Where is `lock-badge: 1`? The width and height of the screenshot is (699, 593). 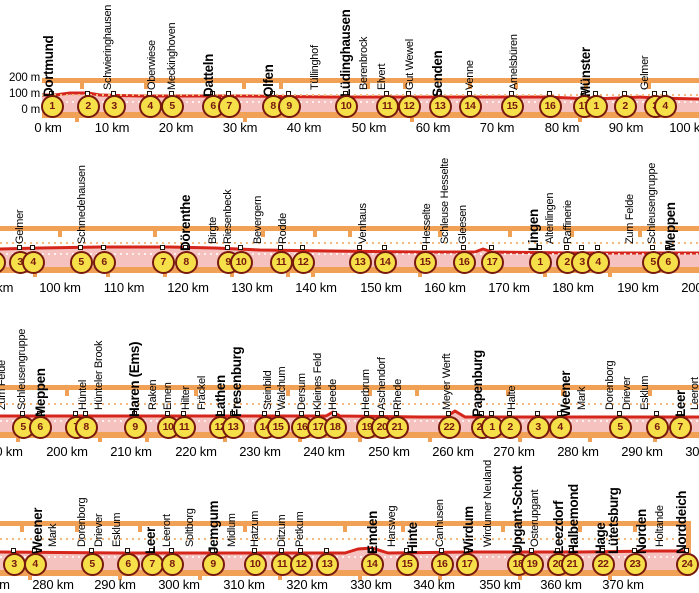
lock-badge: 1 is located at coordinates (52, 106).